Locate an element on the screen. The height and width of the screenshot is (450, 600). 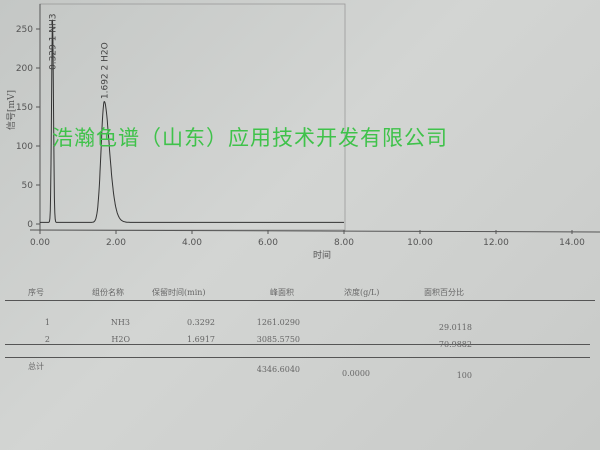
column-header: 序号 is located at coordinates (36, 292).